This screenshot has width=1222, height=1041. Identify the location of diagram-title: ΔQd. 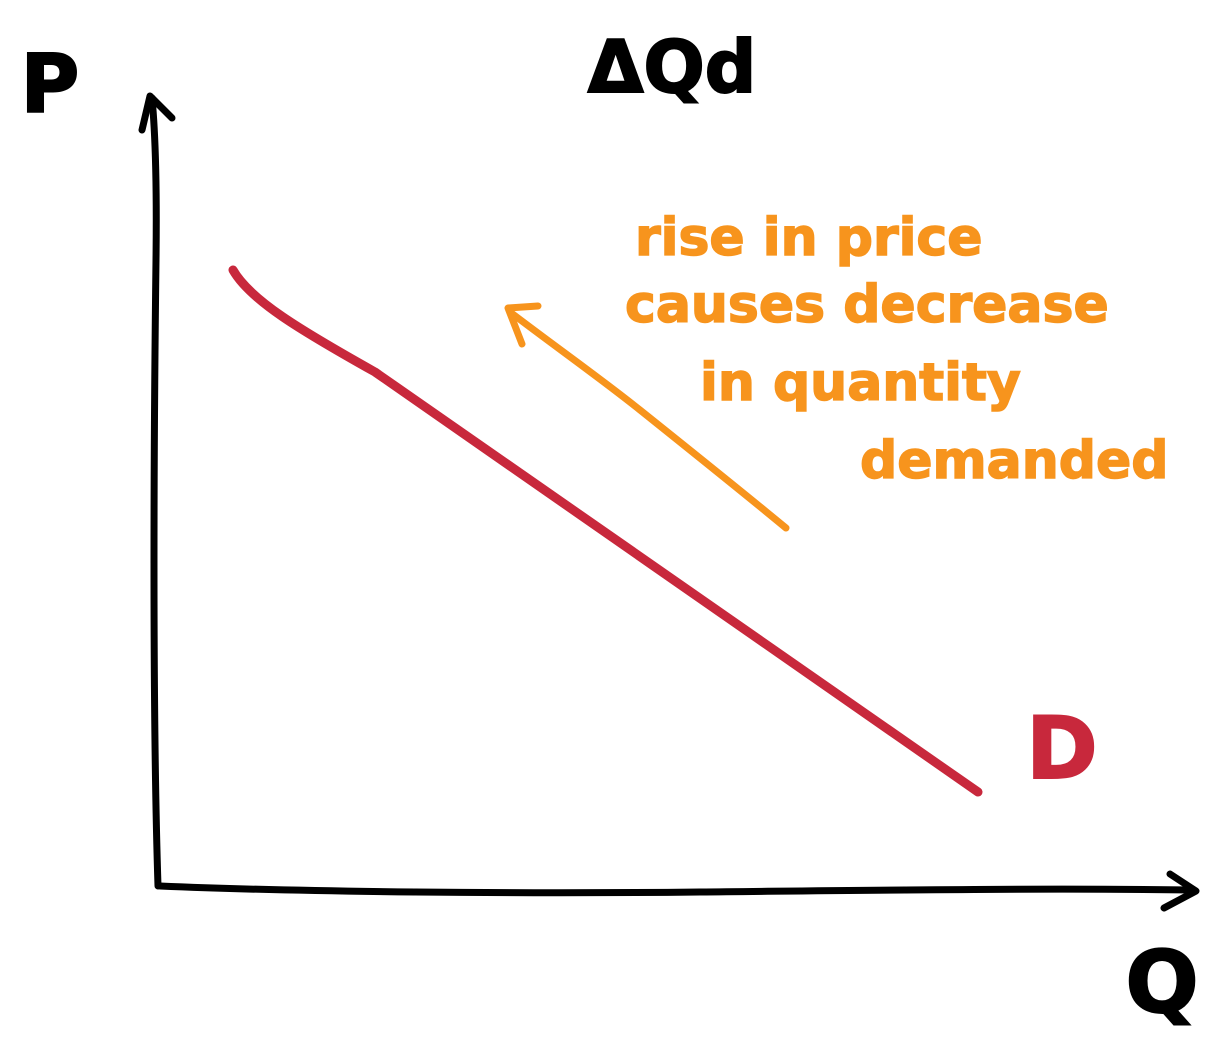
(672, 67).